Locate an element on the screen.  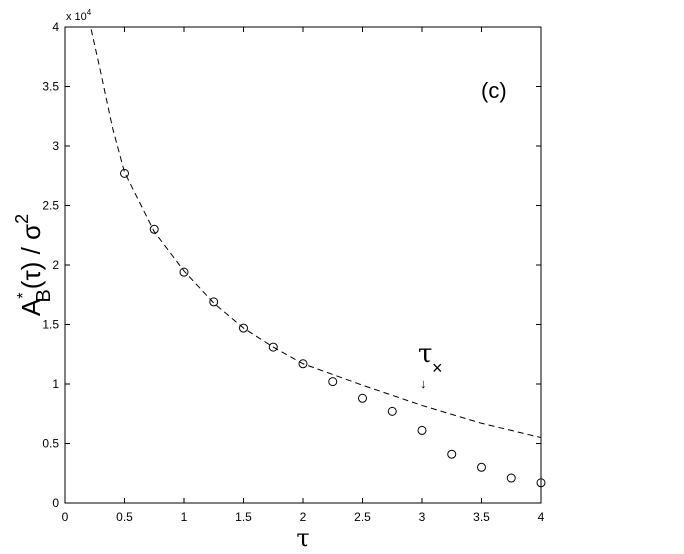
tau-subscript: × is located at coordinates (437, 368).